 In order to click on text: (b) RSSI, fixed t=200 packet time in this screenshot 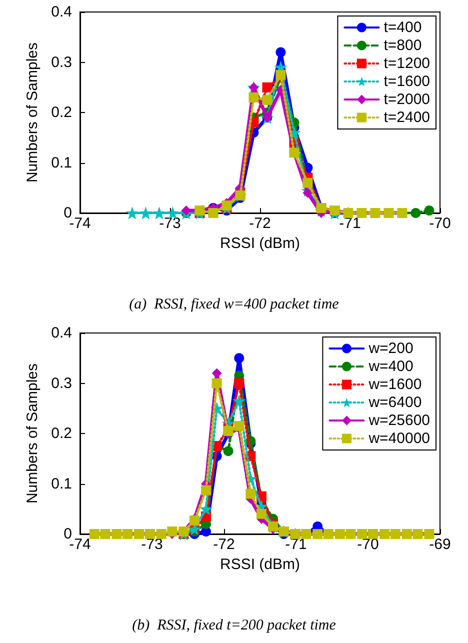, I will do `click(234, 626)`.